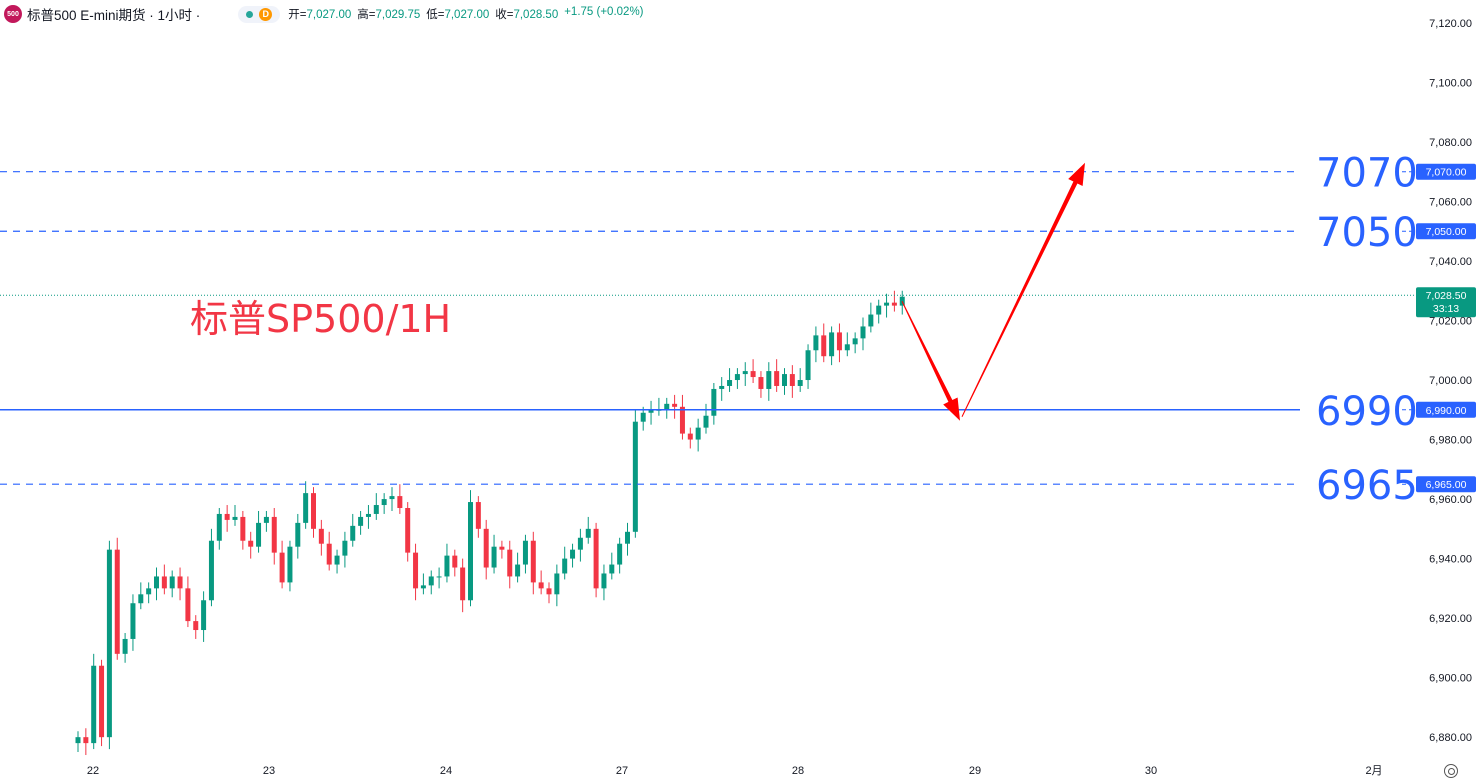  Describe the element at coordinates (1450, 441) in the screenshot. I see `price-tick-label: 6,980.00` at that location.